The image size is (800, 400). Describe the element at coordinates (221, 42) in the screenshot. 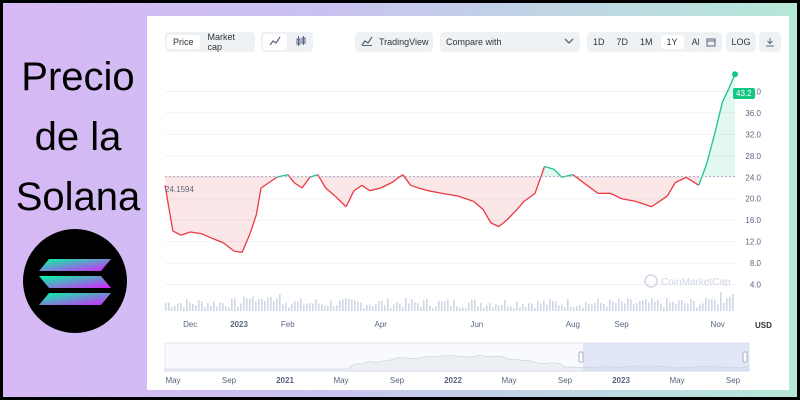

I see `tab-market-cap: Market cap` at that location.